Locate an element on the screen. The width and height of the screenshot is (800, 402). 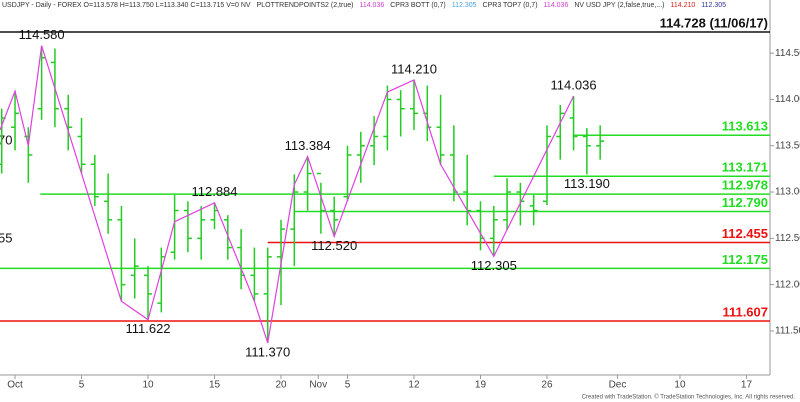
x-tick-label: 15 is located at coordinates (215, 385).